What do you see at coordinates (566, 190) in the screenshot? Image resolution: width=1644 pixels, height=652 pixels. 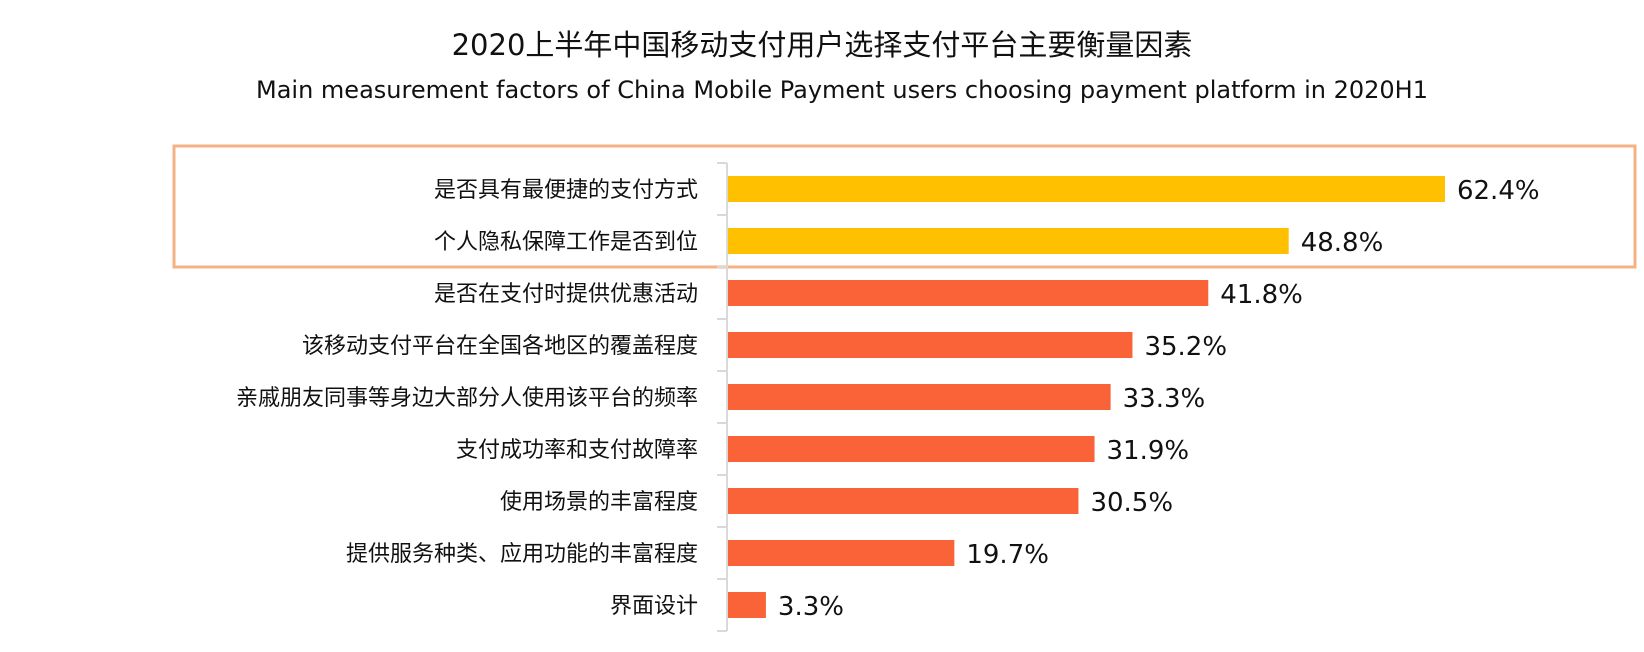 I see `category-label: 是否具有最便捷的支付方式` at bounding box center [566, 190].